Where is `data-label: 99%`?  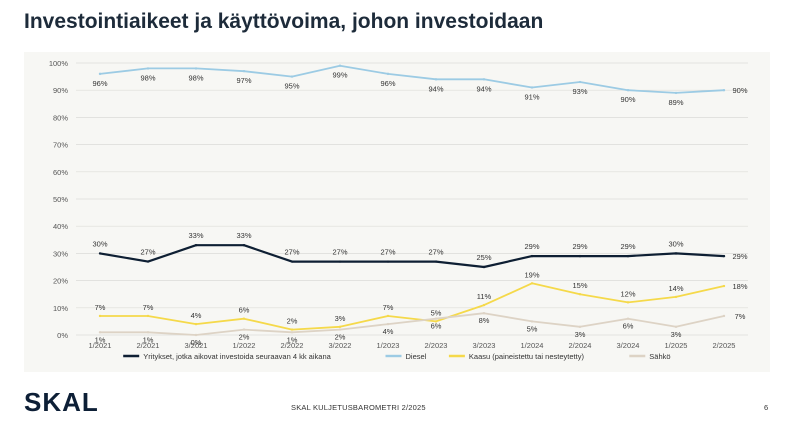 data-label: 99% is located at coordinates (339, 75).